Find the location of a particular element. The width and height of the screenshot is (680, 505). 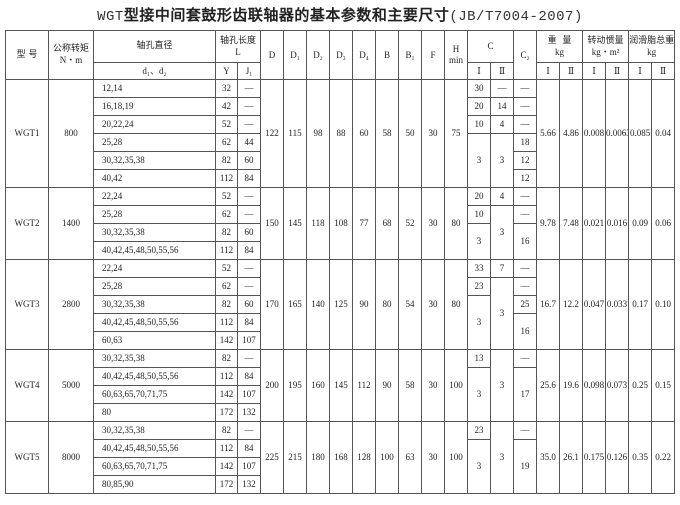

header-D1: D₁ is located at coordinates (295, 55).